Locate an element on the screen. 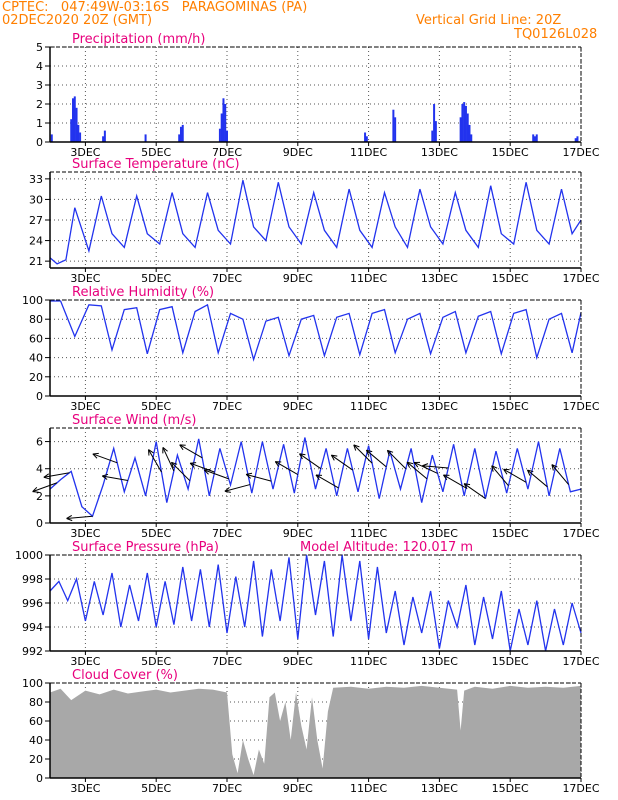 The image size is (618, 800). y-tick-label: 21 is located at coordinates (36, 261).